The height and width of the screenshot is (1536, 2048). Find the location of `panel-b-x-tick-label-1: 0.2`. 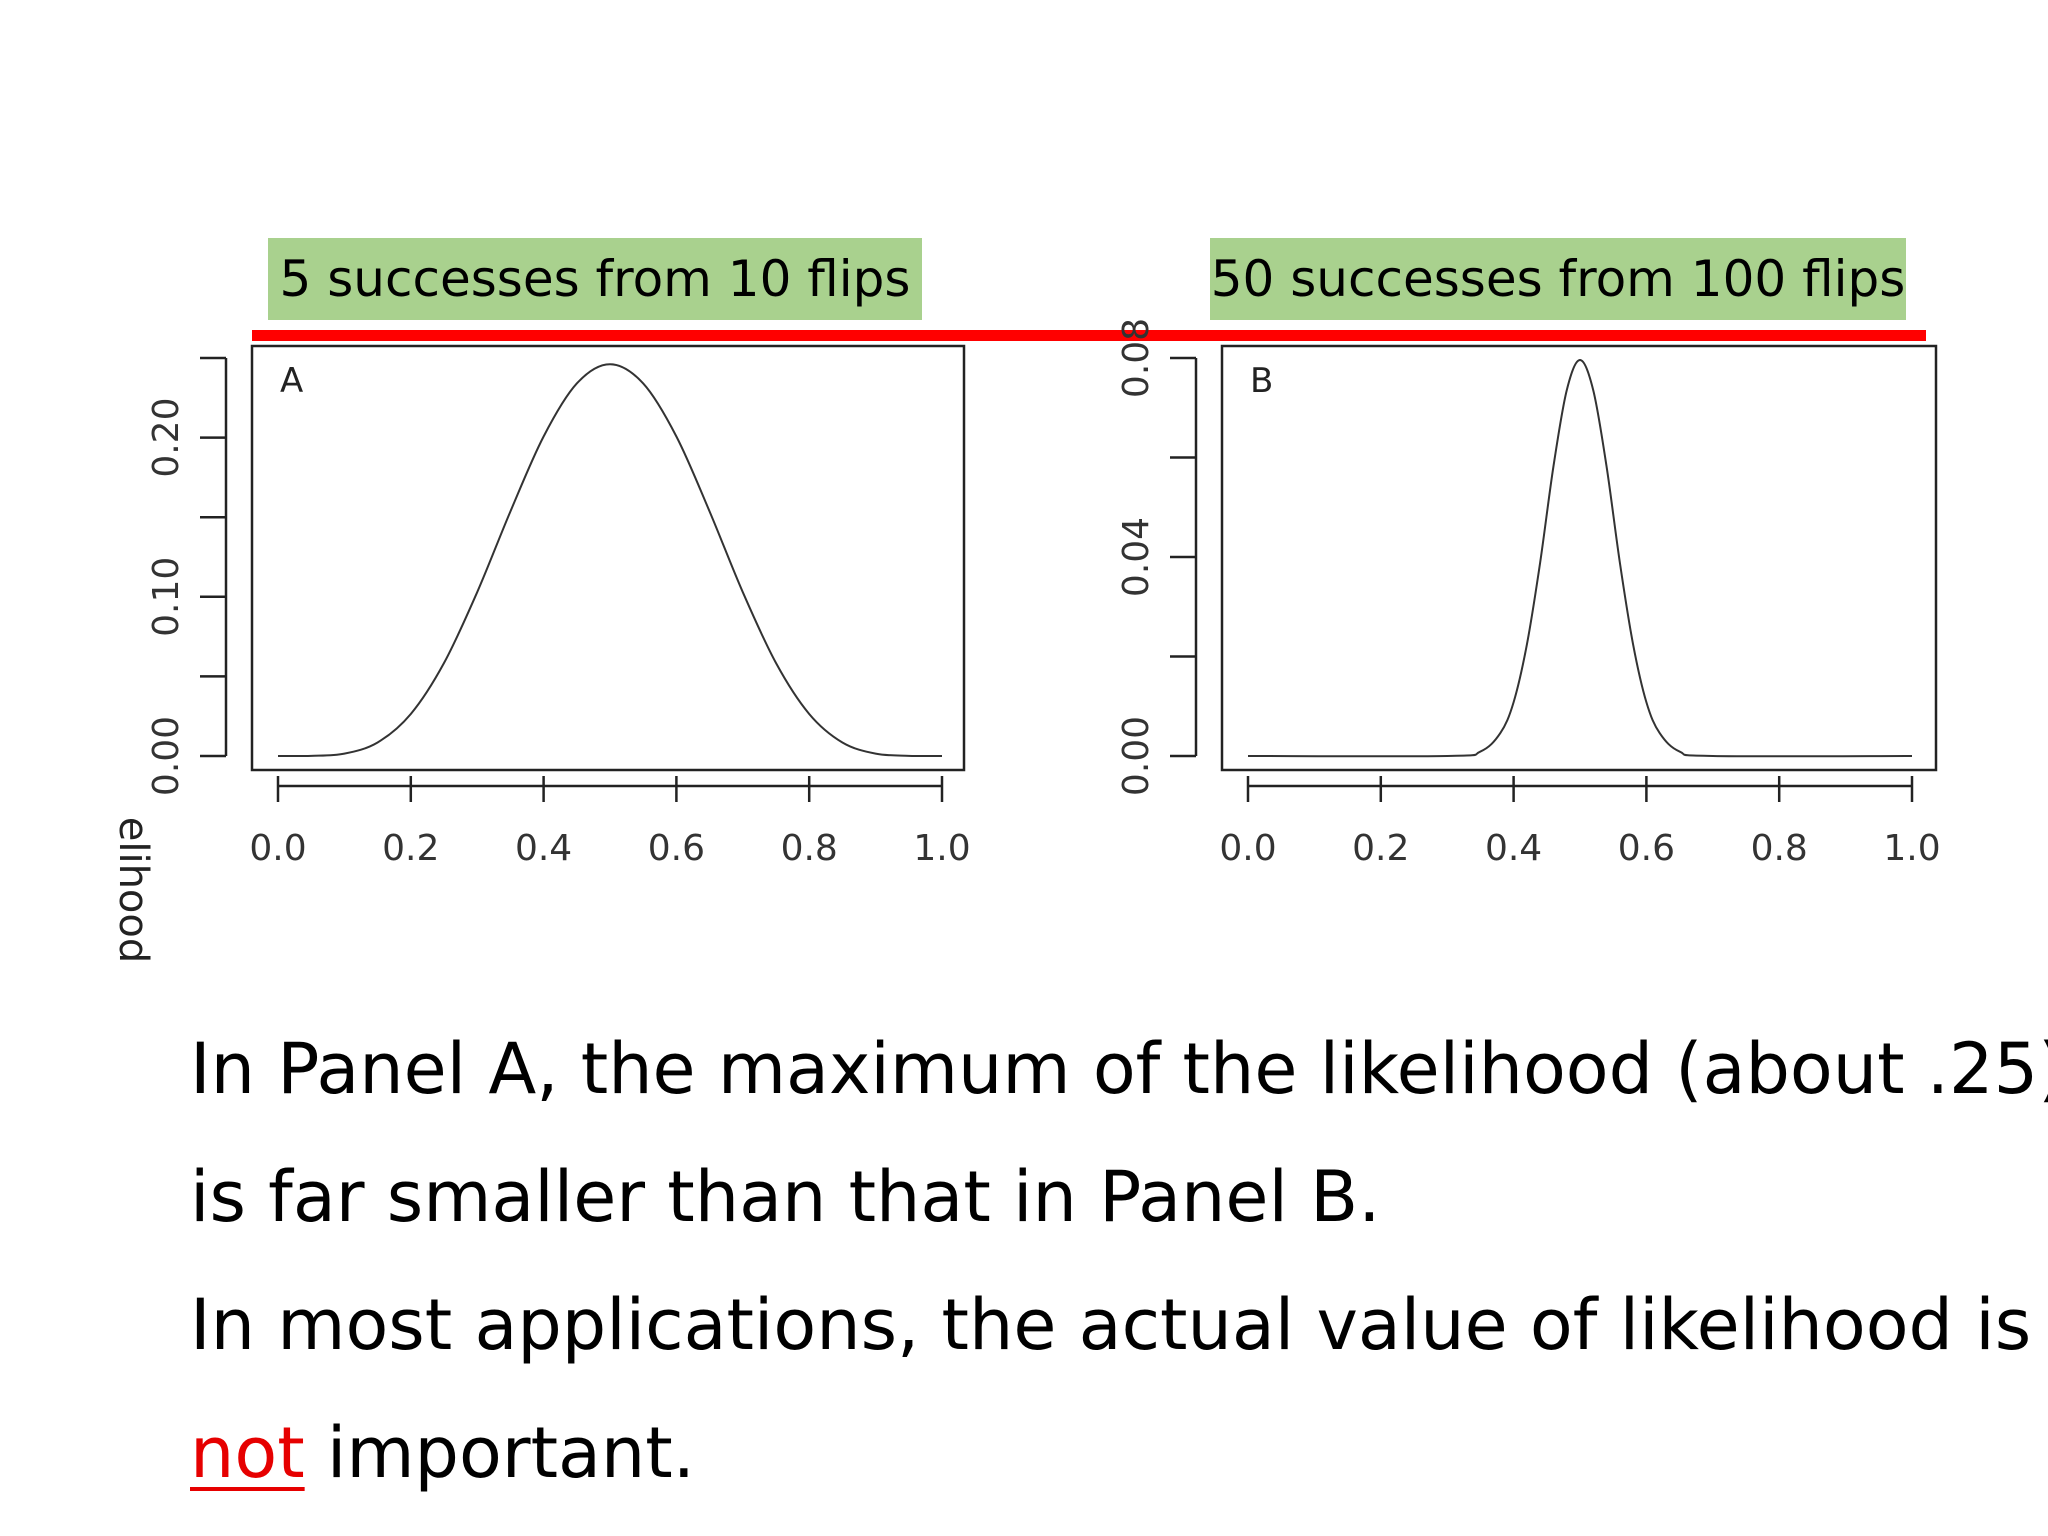

panel-b-x-tick-label-1: 0.2 is located at coordinates (1380, 848).